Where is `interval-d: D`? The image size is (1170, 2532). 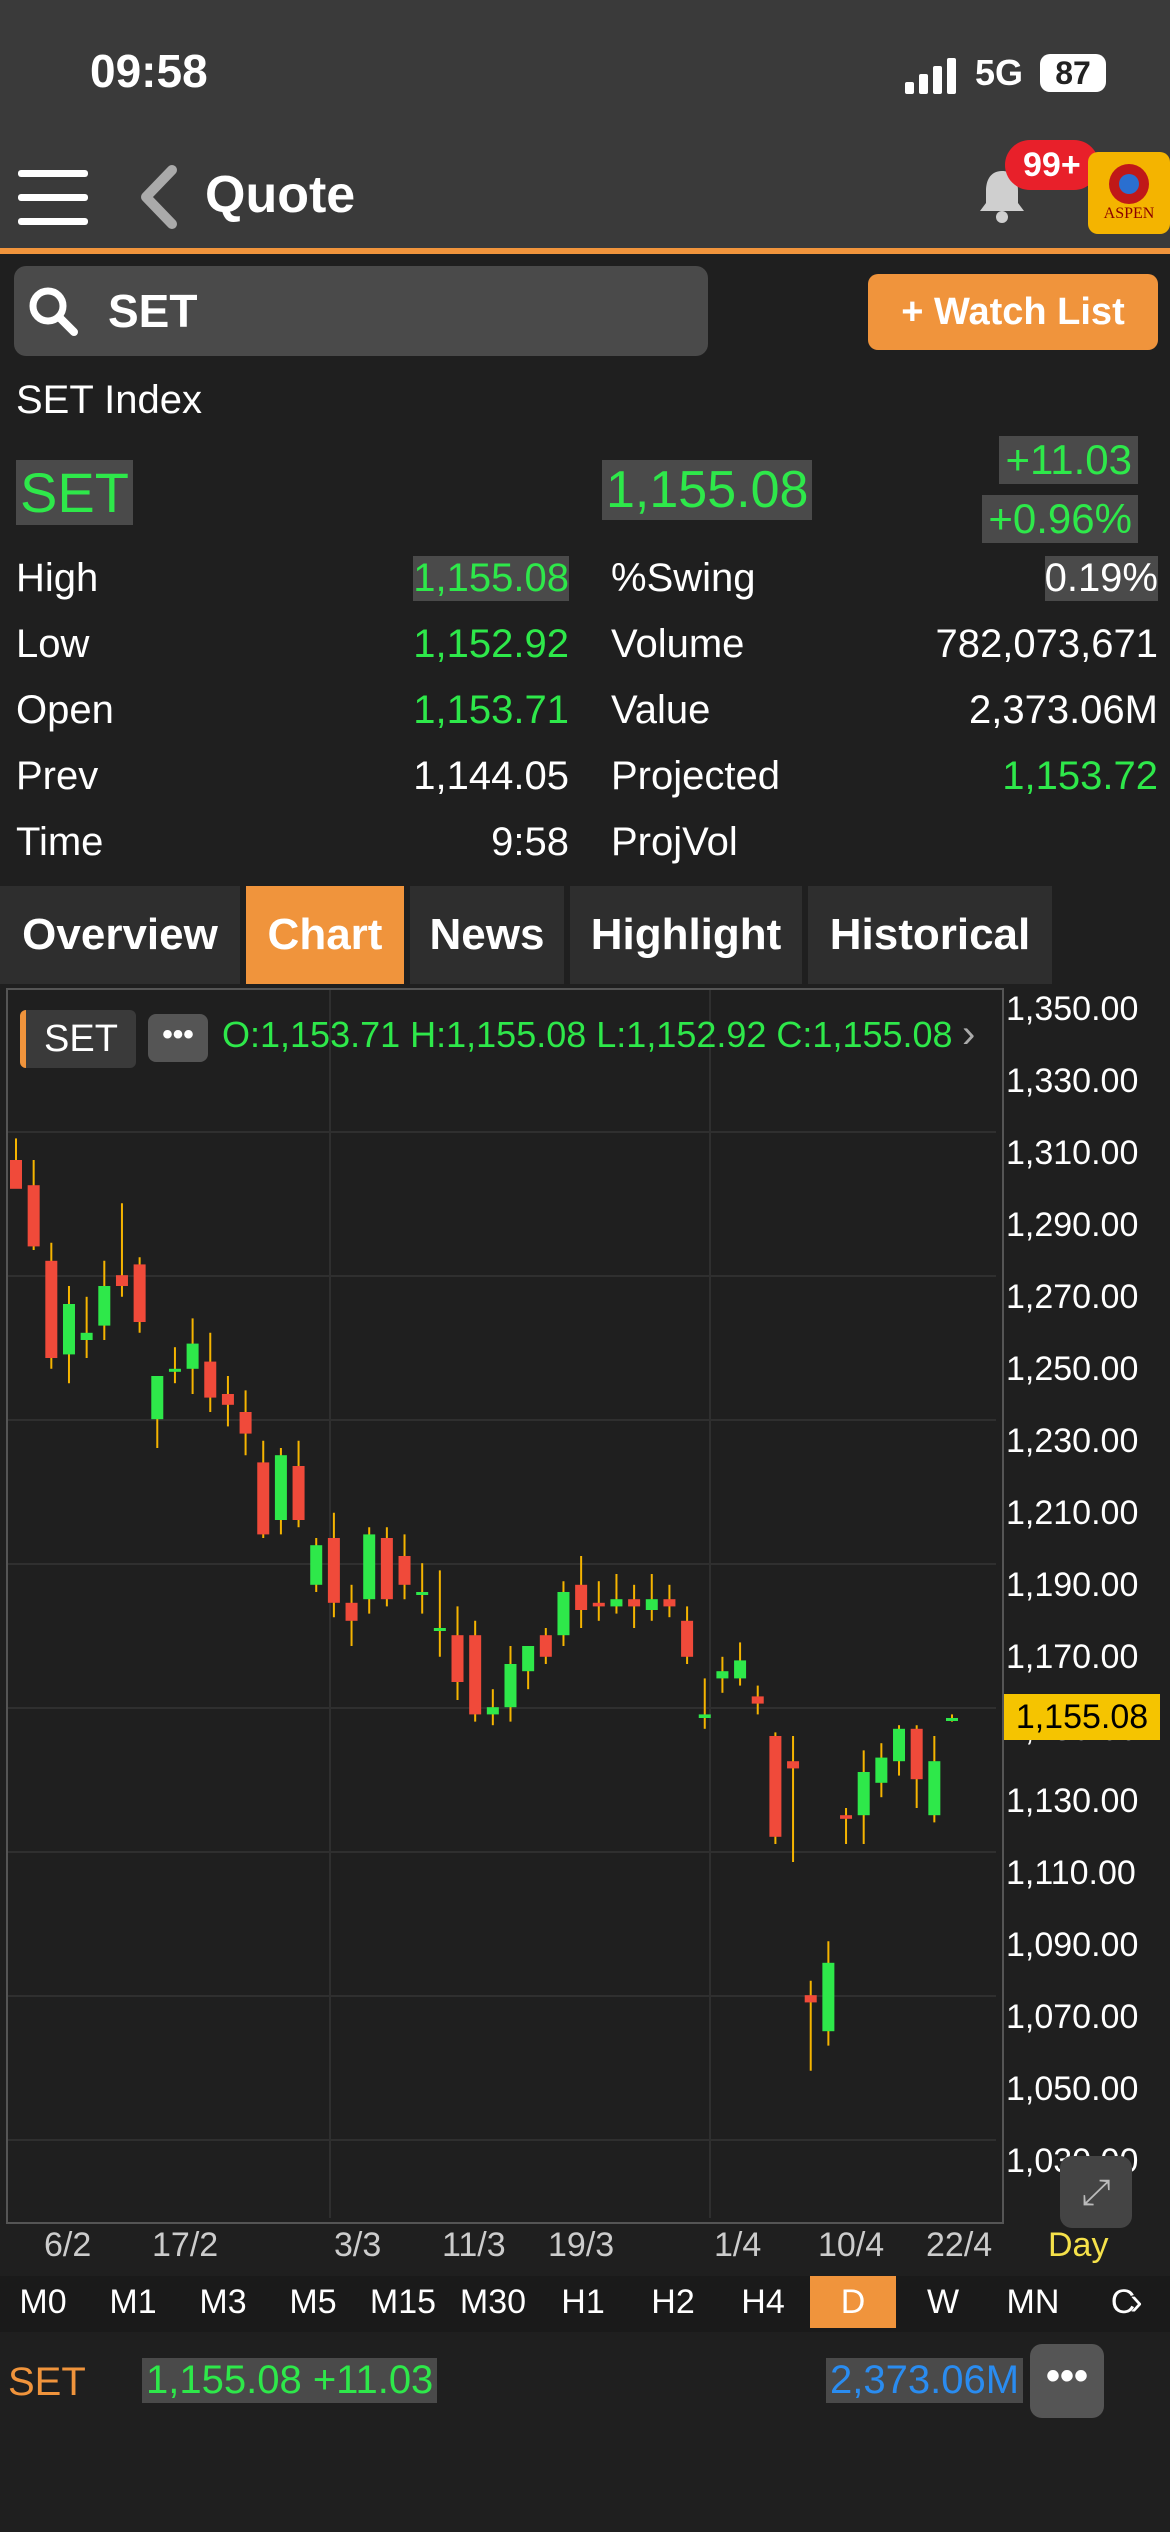
interval-d: D is located at coordinates (853, 2302).